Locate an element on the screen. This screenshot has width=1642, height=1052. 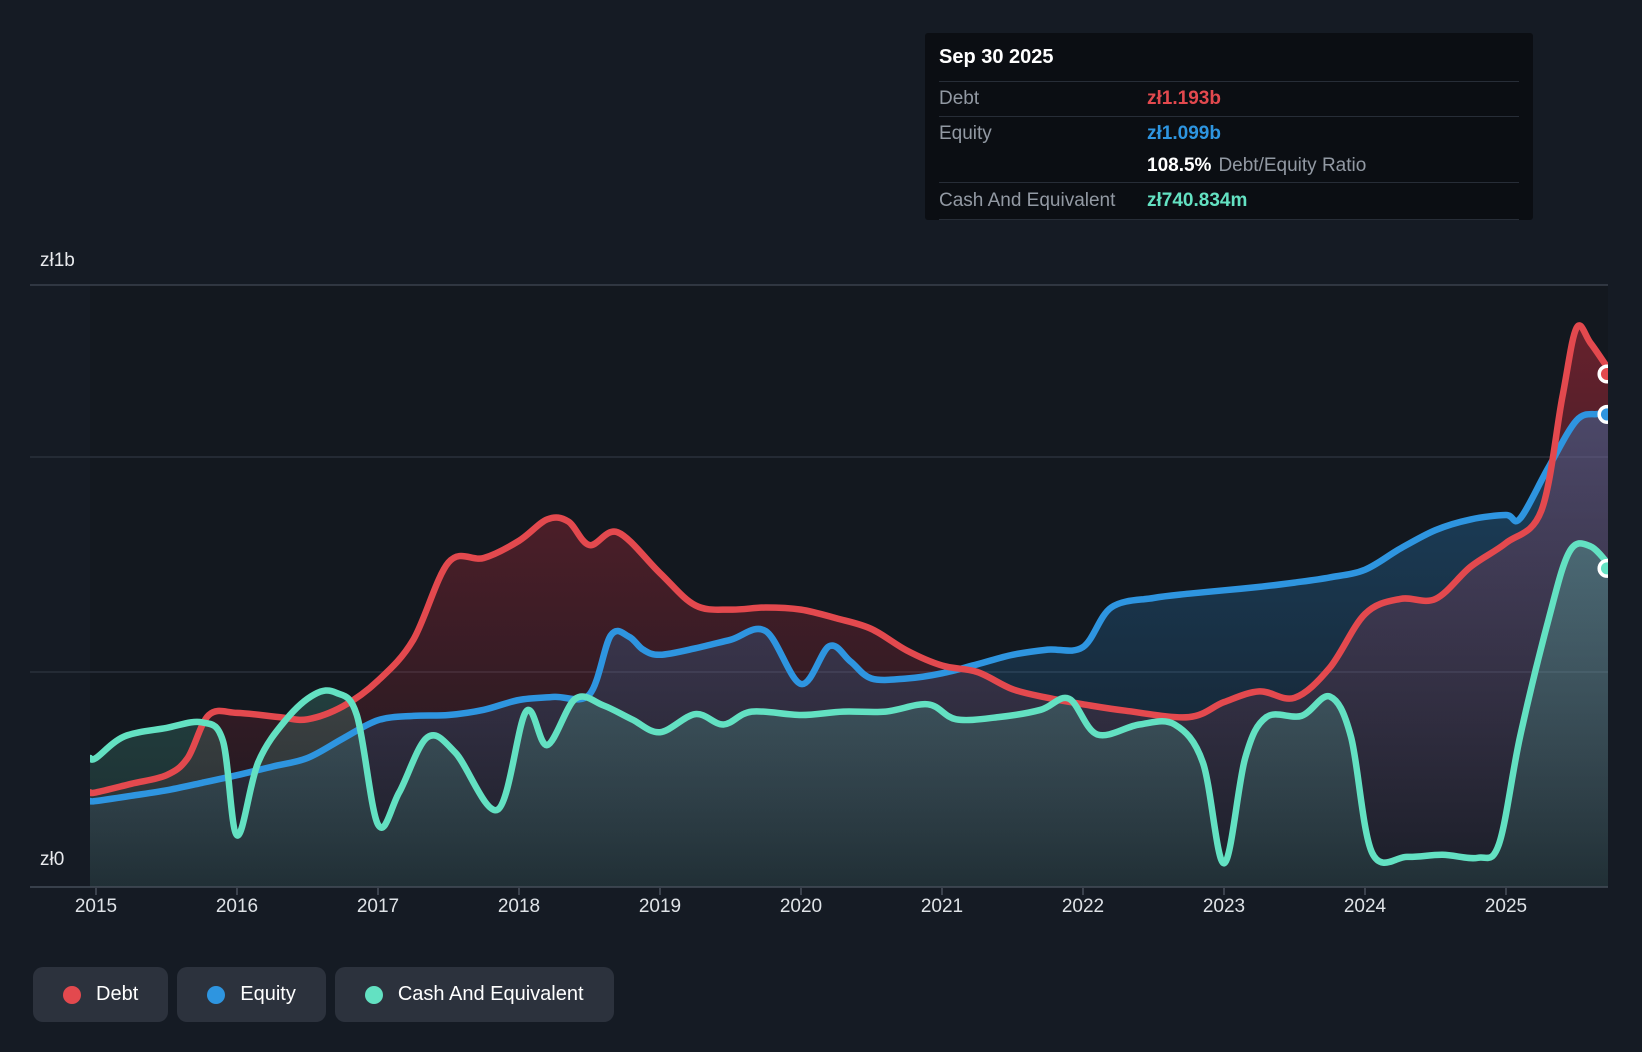
tooltip-cash-label: Cash And Equivalent is located at coordinates (1027, 200).